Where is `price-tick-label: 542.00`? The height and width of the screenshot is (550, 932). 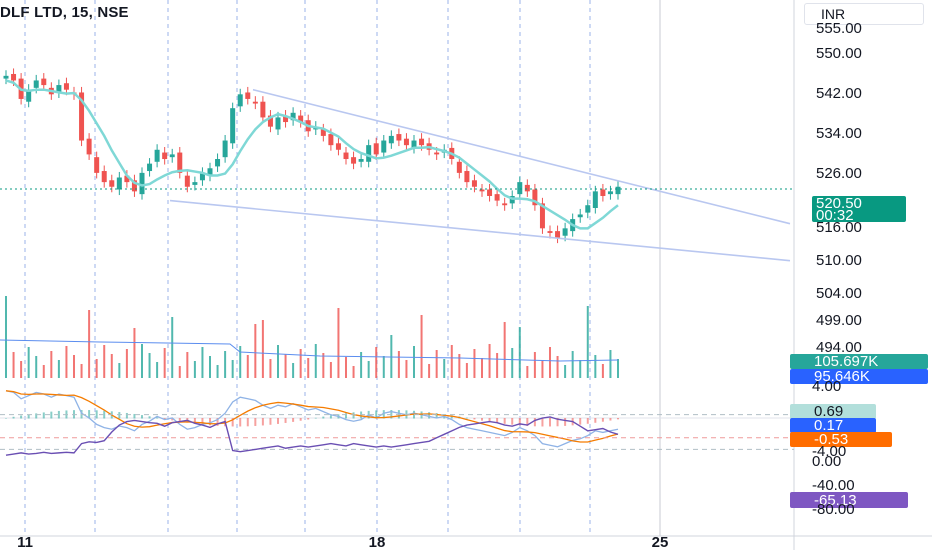
price-tick-label: 542.00 is located at coordinates (839, 93).